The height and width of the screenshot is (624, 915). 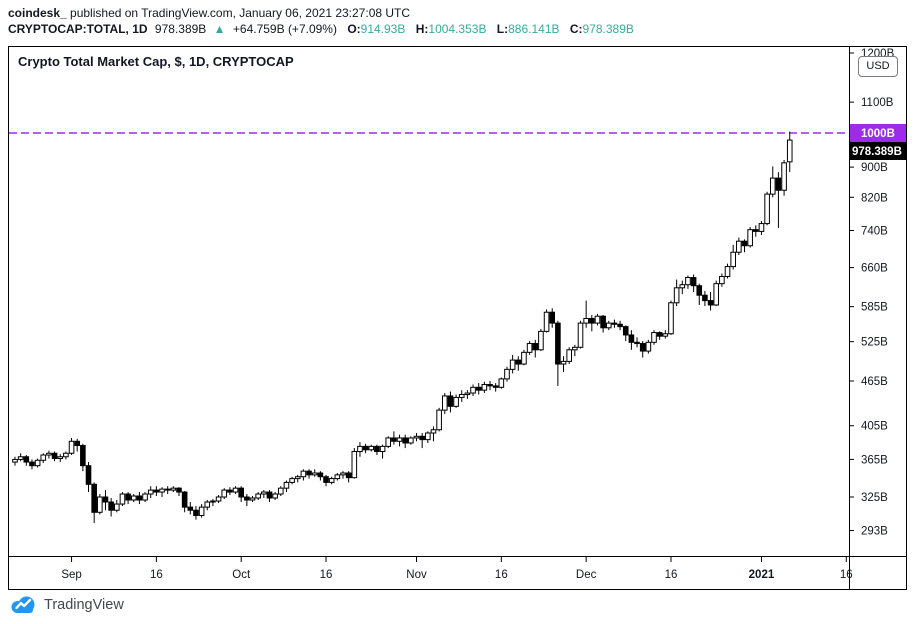 I want to click on y-axis-label: 1100B, so click(x=877, y=103).